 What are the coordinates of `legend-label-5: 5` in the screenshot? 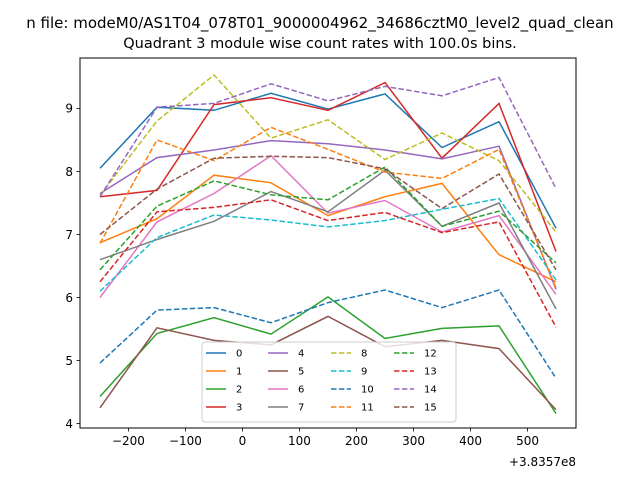 It's located at (301, 372).